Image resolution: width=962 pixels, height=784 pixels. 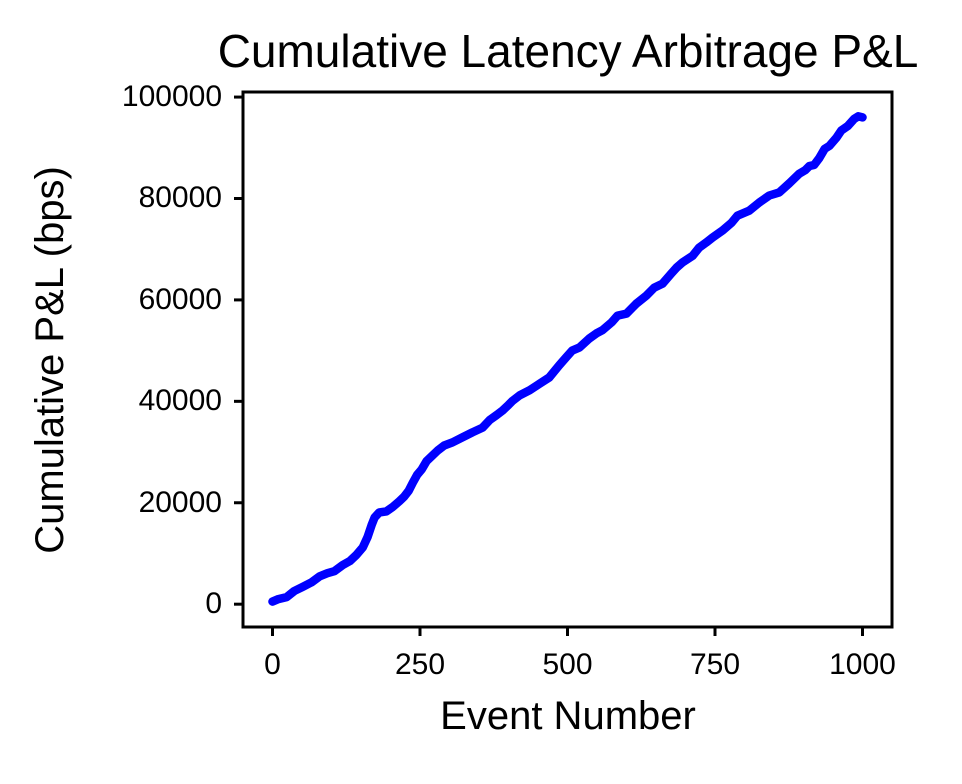 I want to click on y-tick-label: 80000, so click(x=180, y=198).